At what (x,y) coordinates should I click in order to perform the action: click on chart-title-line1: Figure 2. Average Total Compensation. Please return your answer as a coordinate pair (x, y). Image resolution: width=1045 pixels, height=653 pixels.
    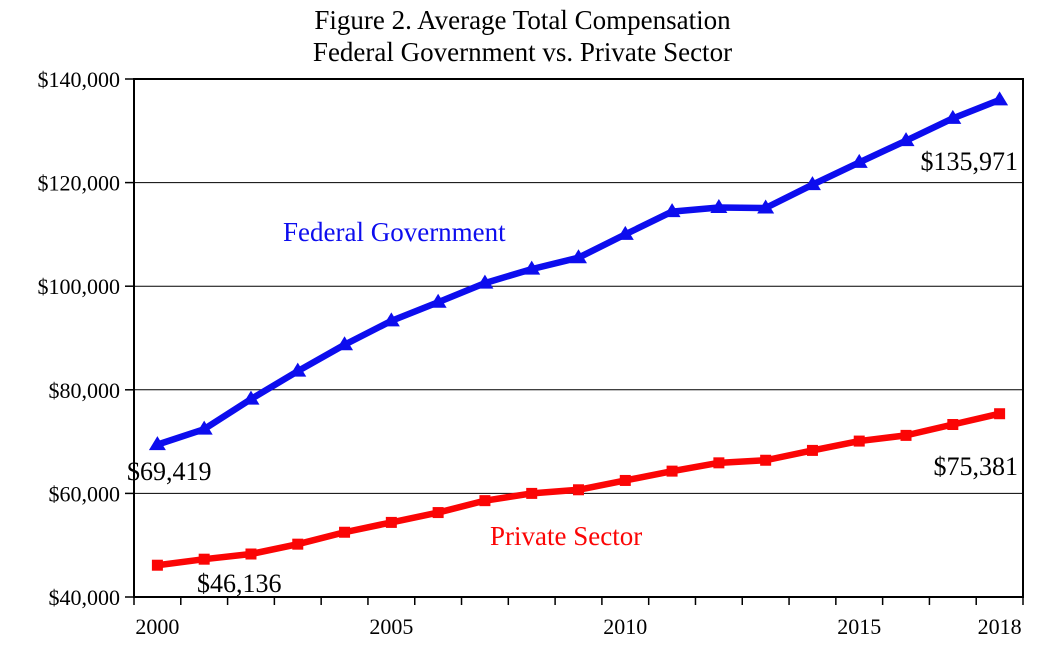
    Looking at the image, I should click on (522, 20).